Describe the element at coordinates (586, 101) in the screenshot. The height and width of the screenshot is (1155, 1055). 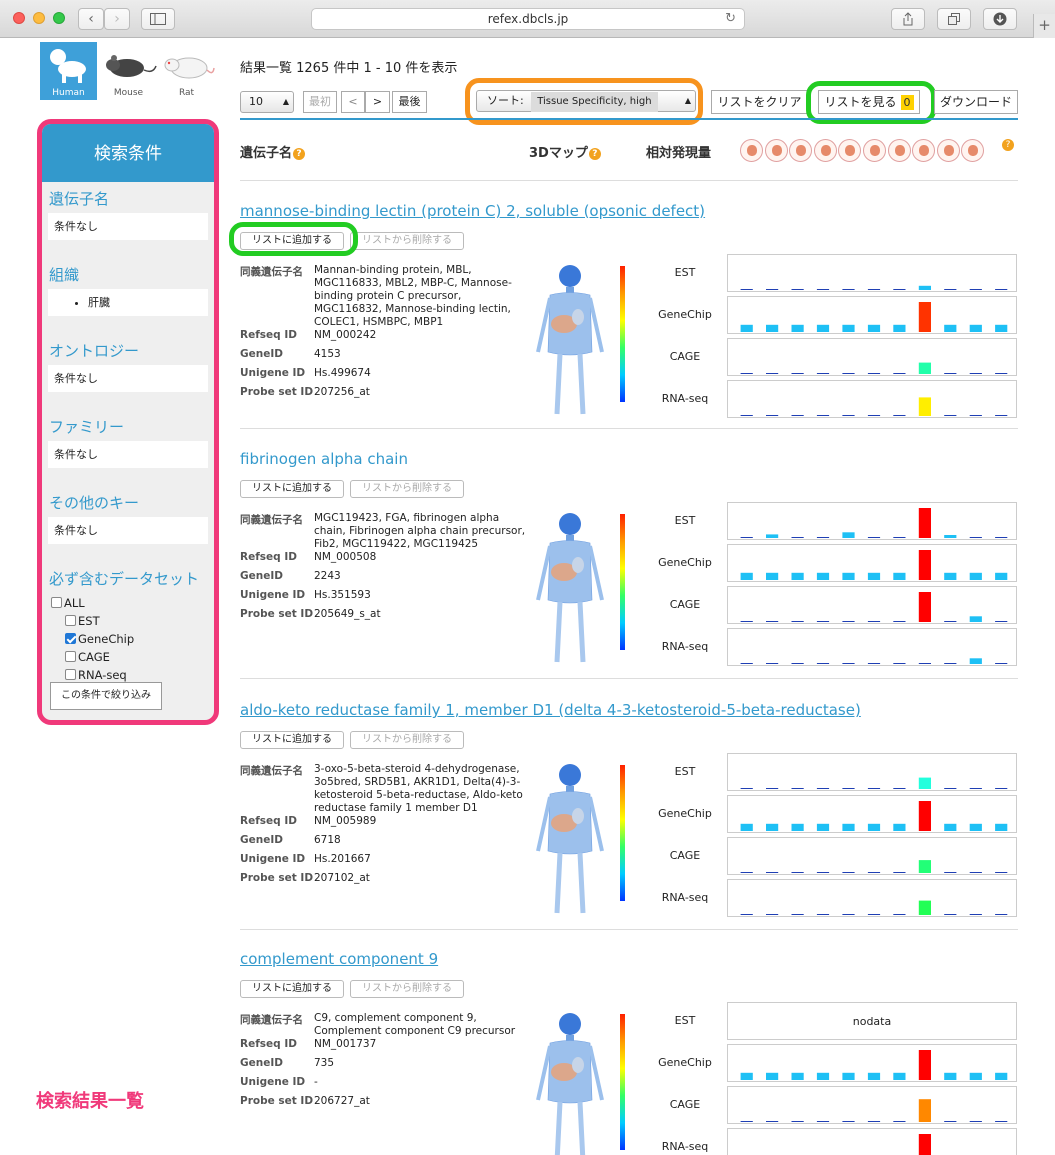
I see `sort-select: ソート: Tissue Specificity, high ▲` at that location.